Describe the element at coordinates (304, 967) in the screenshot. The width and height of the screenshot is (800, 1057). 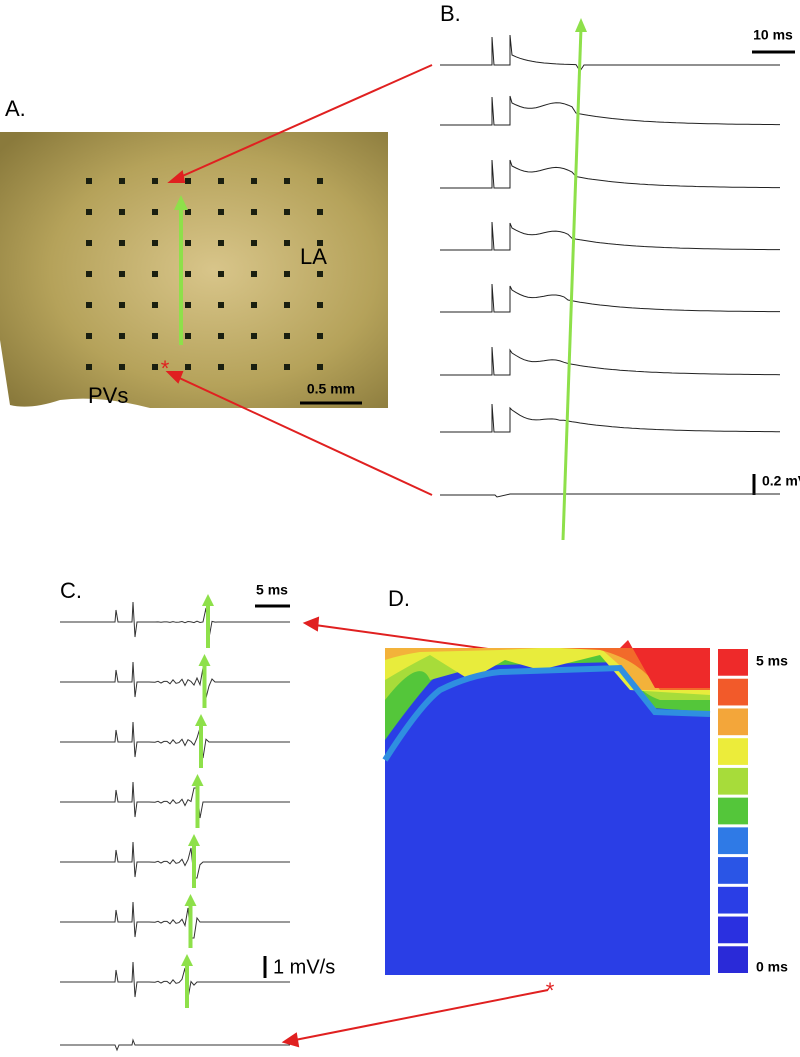
I see `scale-label: 1 mV/s` at that location.